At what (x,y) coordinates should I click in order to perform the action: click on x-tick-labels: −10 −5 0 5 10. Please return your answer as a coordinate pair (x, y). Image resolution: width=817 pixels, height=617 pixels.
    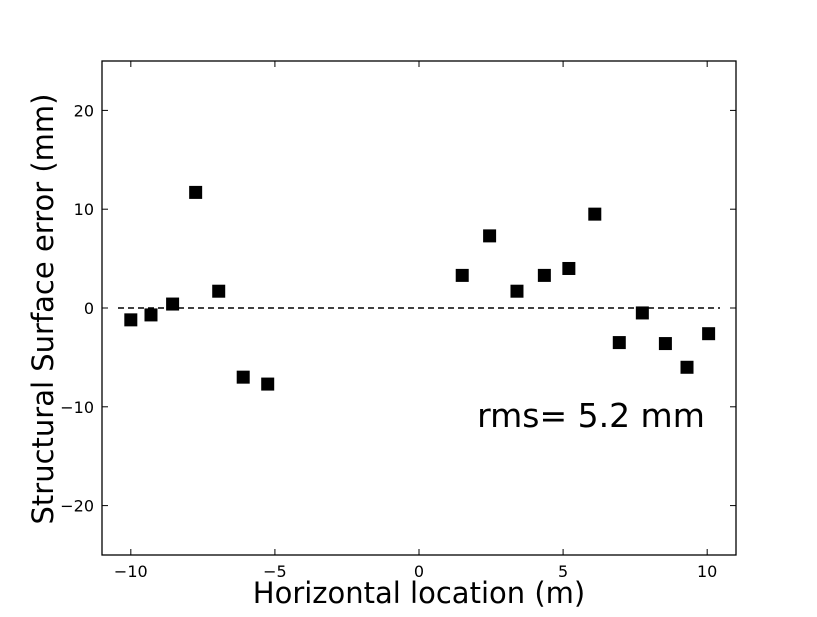
    Looking at the image, I should click on (415, 571).